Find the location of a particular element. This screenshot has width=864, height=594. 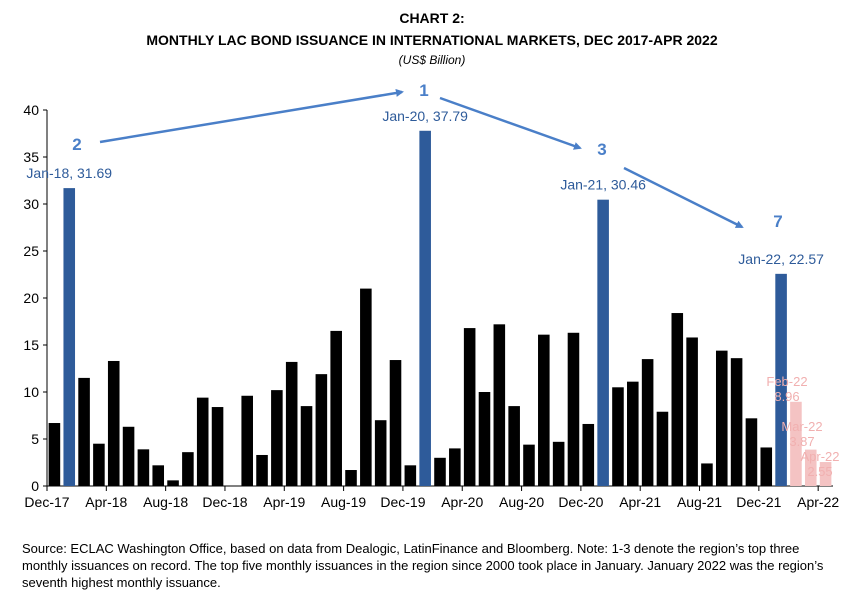

projection-value-label: 3.87 is located at coordinates (801, 441).